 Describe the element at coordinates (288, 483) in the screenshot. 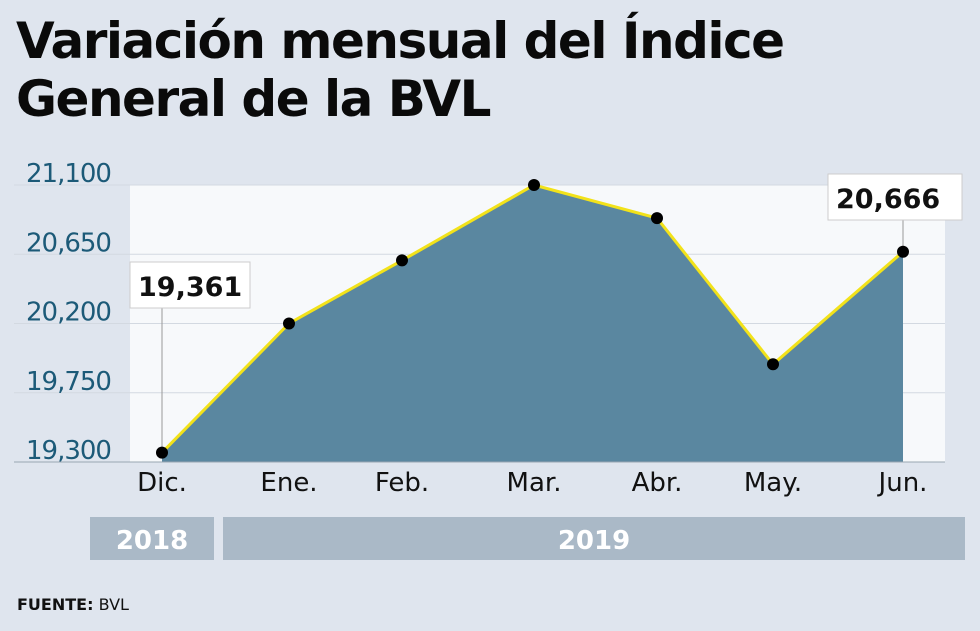

I see `x-tick-label: Ene.` at that location.